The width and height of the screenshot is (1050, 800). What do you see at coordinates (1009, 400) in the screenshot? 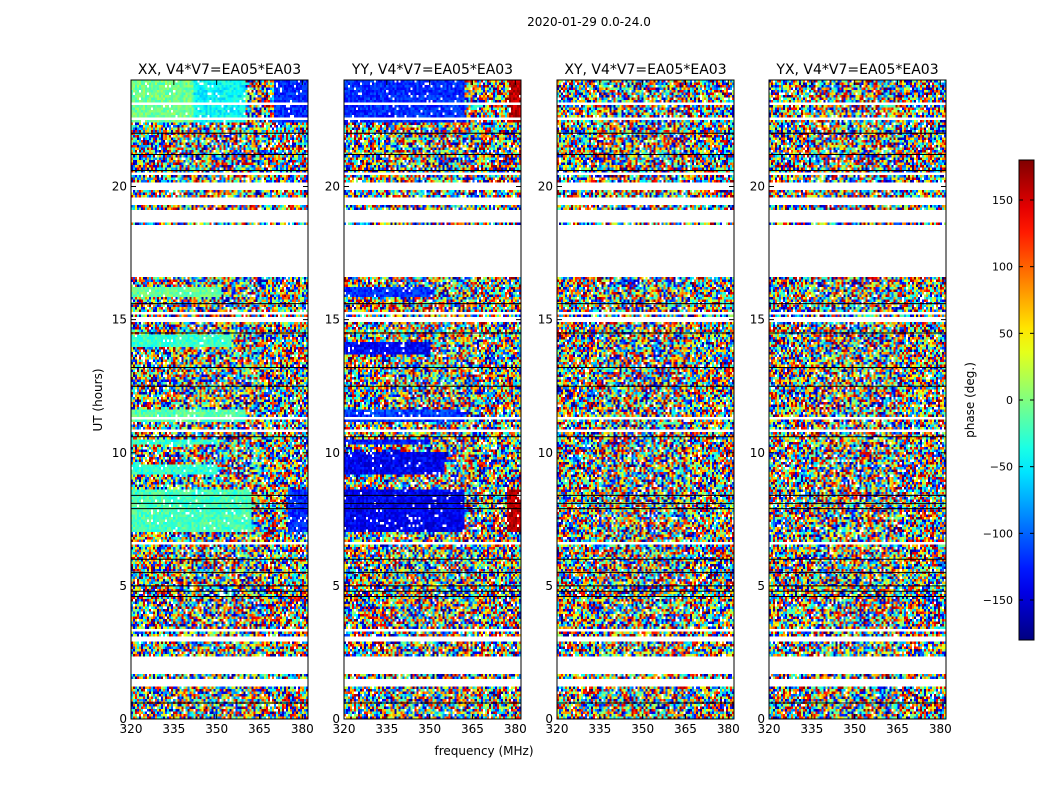
I see `colorbar-tick-label: 0` at bounding box center [1009, 400].